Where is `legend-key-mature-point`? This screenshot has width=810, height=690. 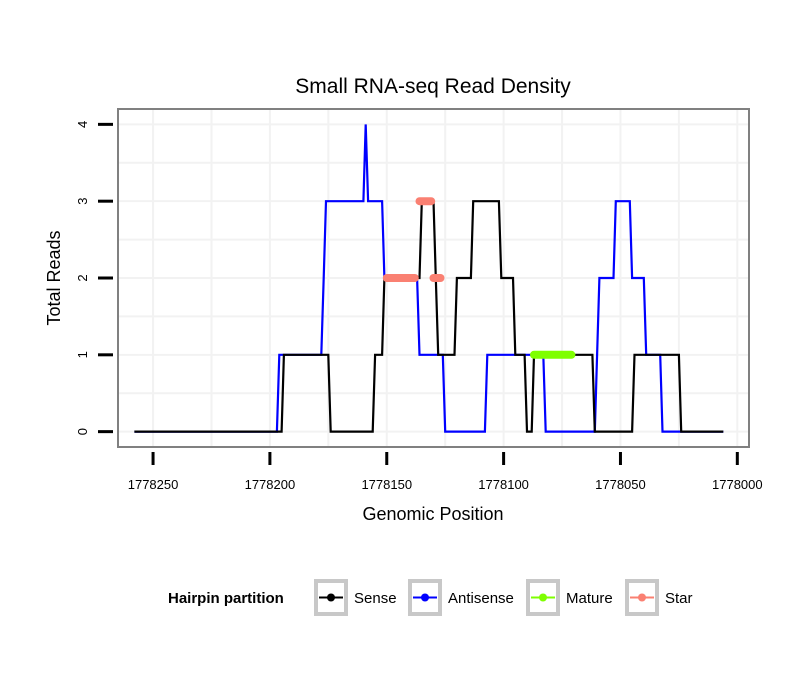 legend-key-mature-point is located at coordinates (543, 597).